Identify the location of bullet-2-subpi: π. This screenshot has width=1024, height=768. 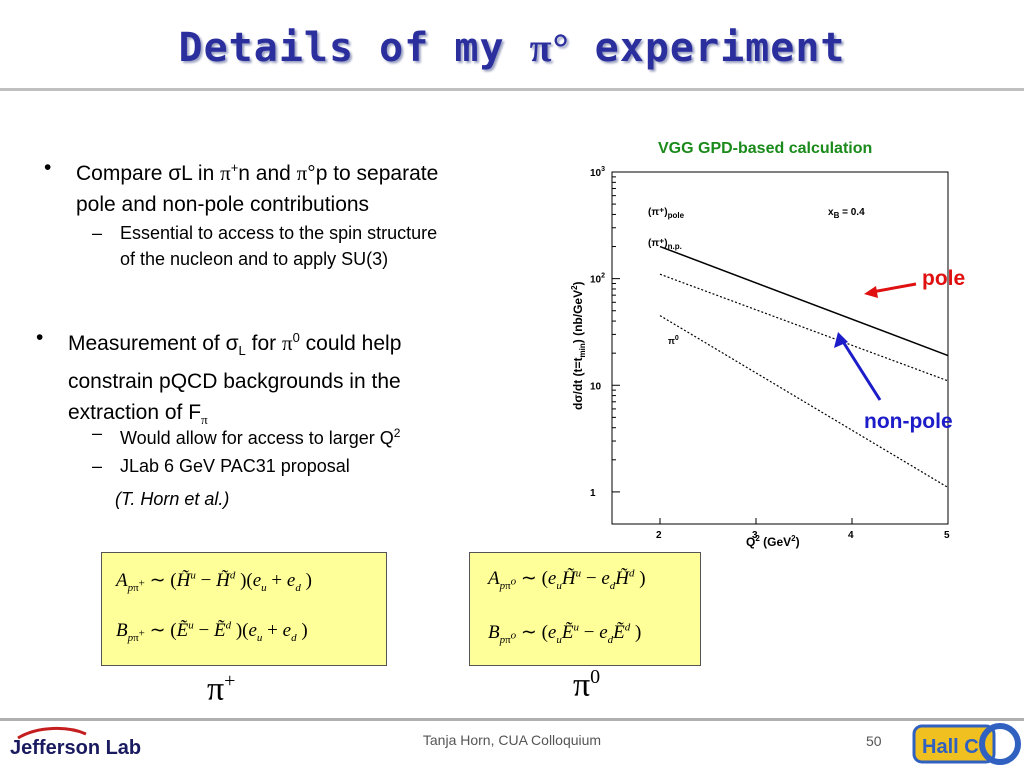
(204, 420).